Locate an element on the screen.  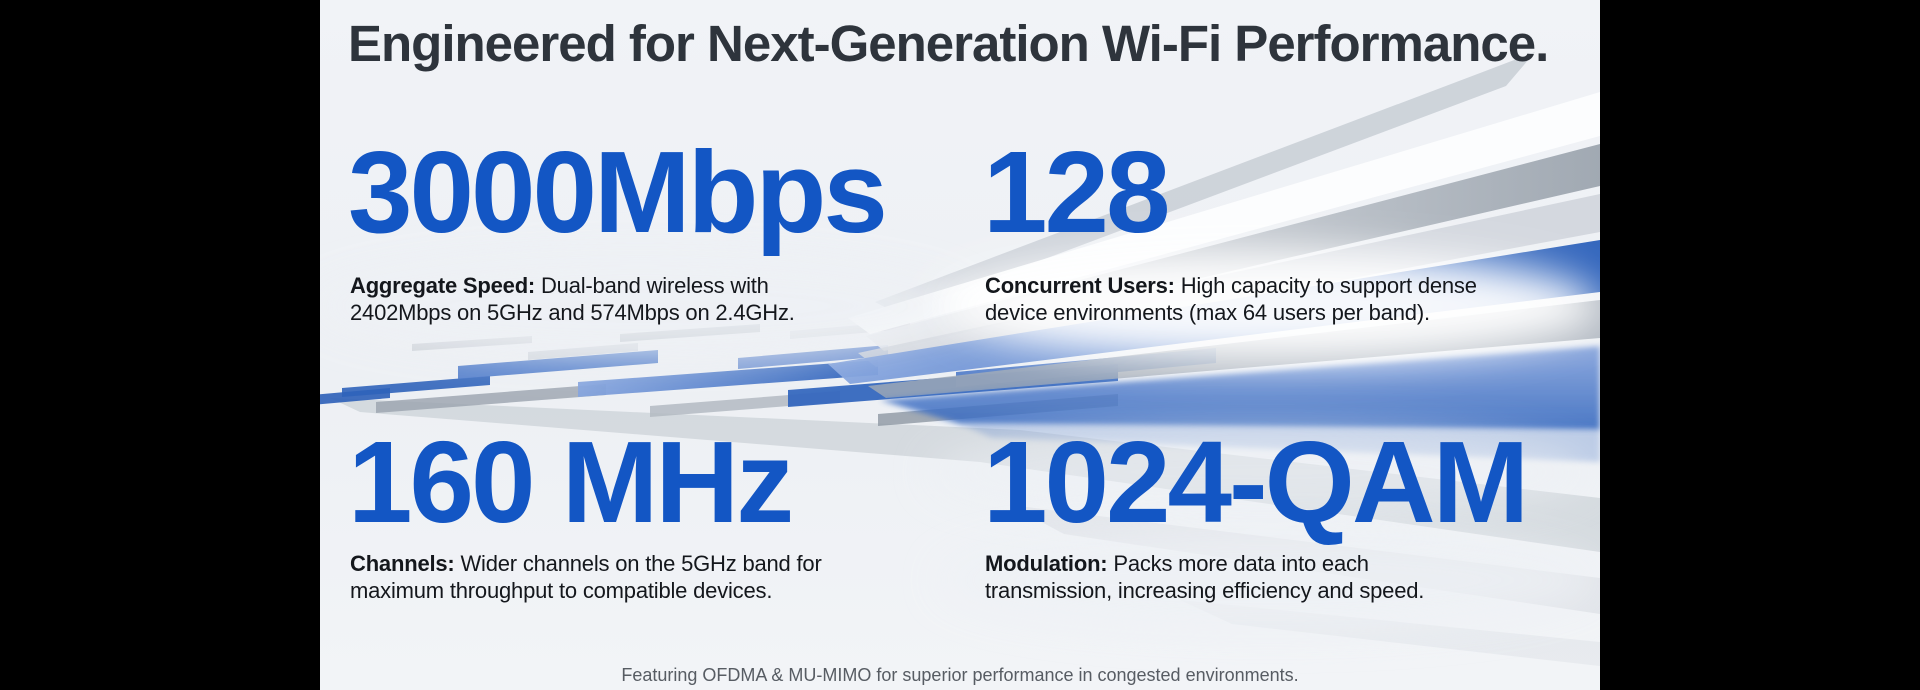
stat-value-modulation: 1024-QAM is located at coordinates (1256, 482).